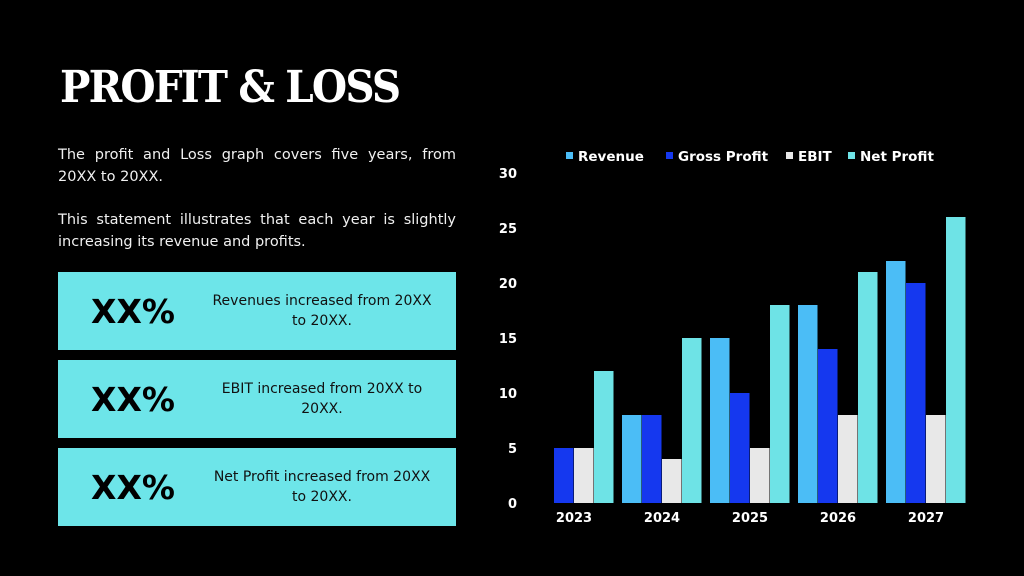 This screenshot has height=576, width=1024. Describe the element at coordinates (838, 518) in the screenshot. I see `x-tick-label: 2026` at that location.